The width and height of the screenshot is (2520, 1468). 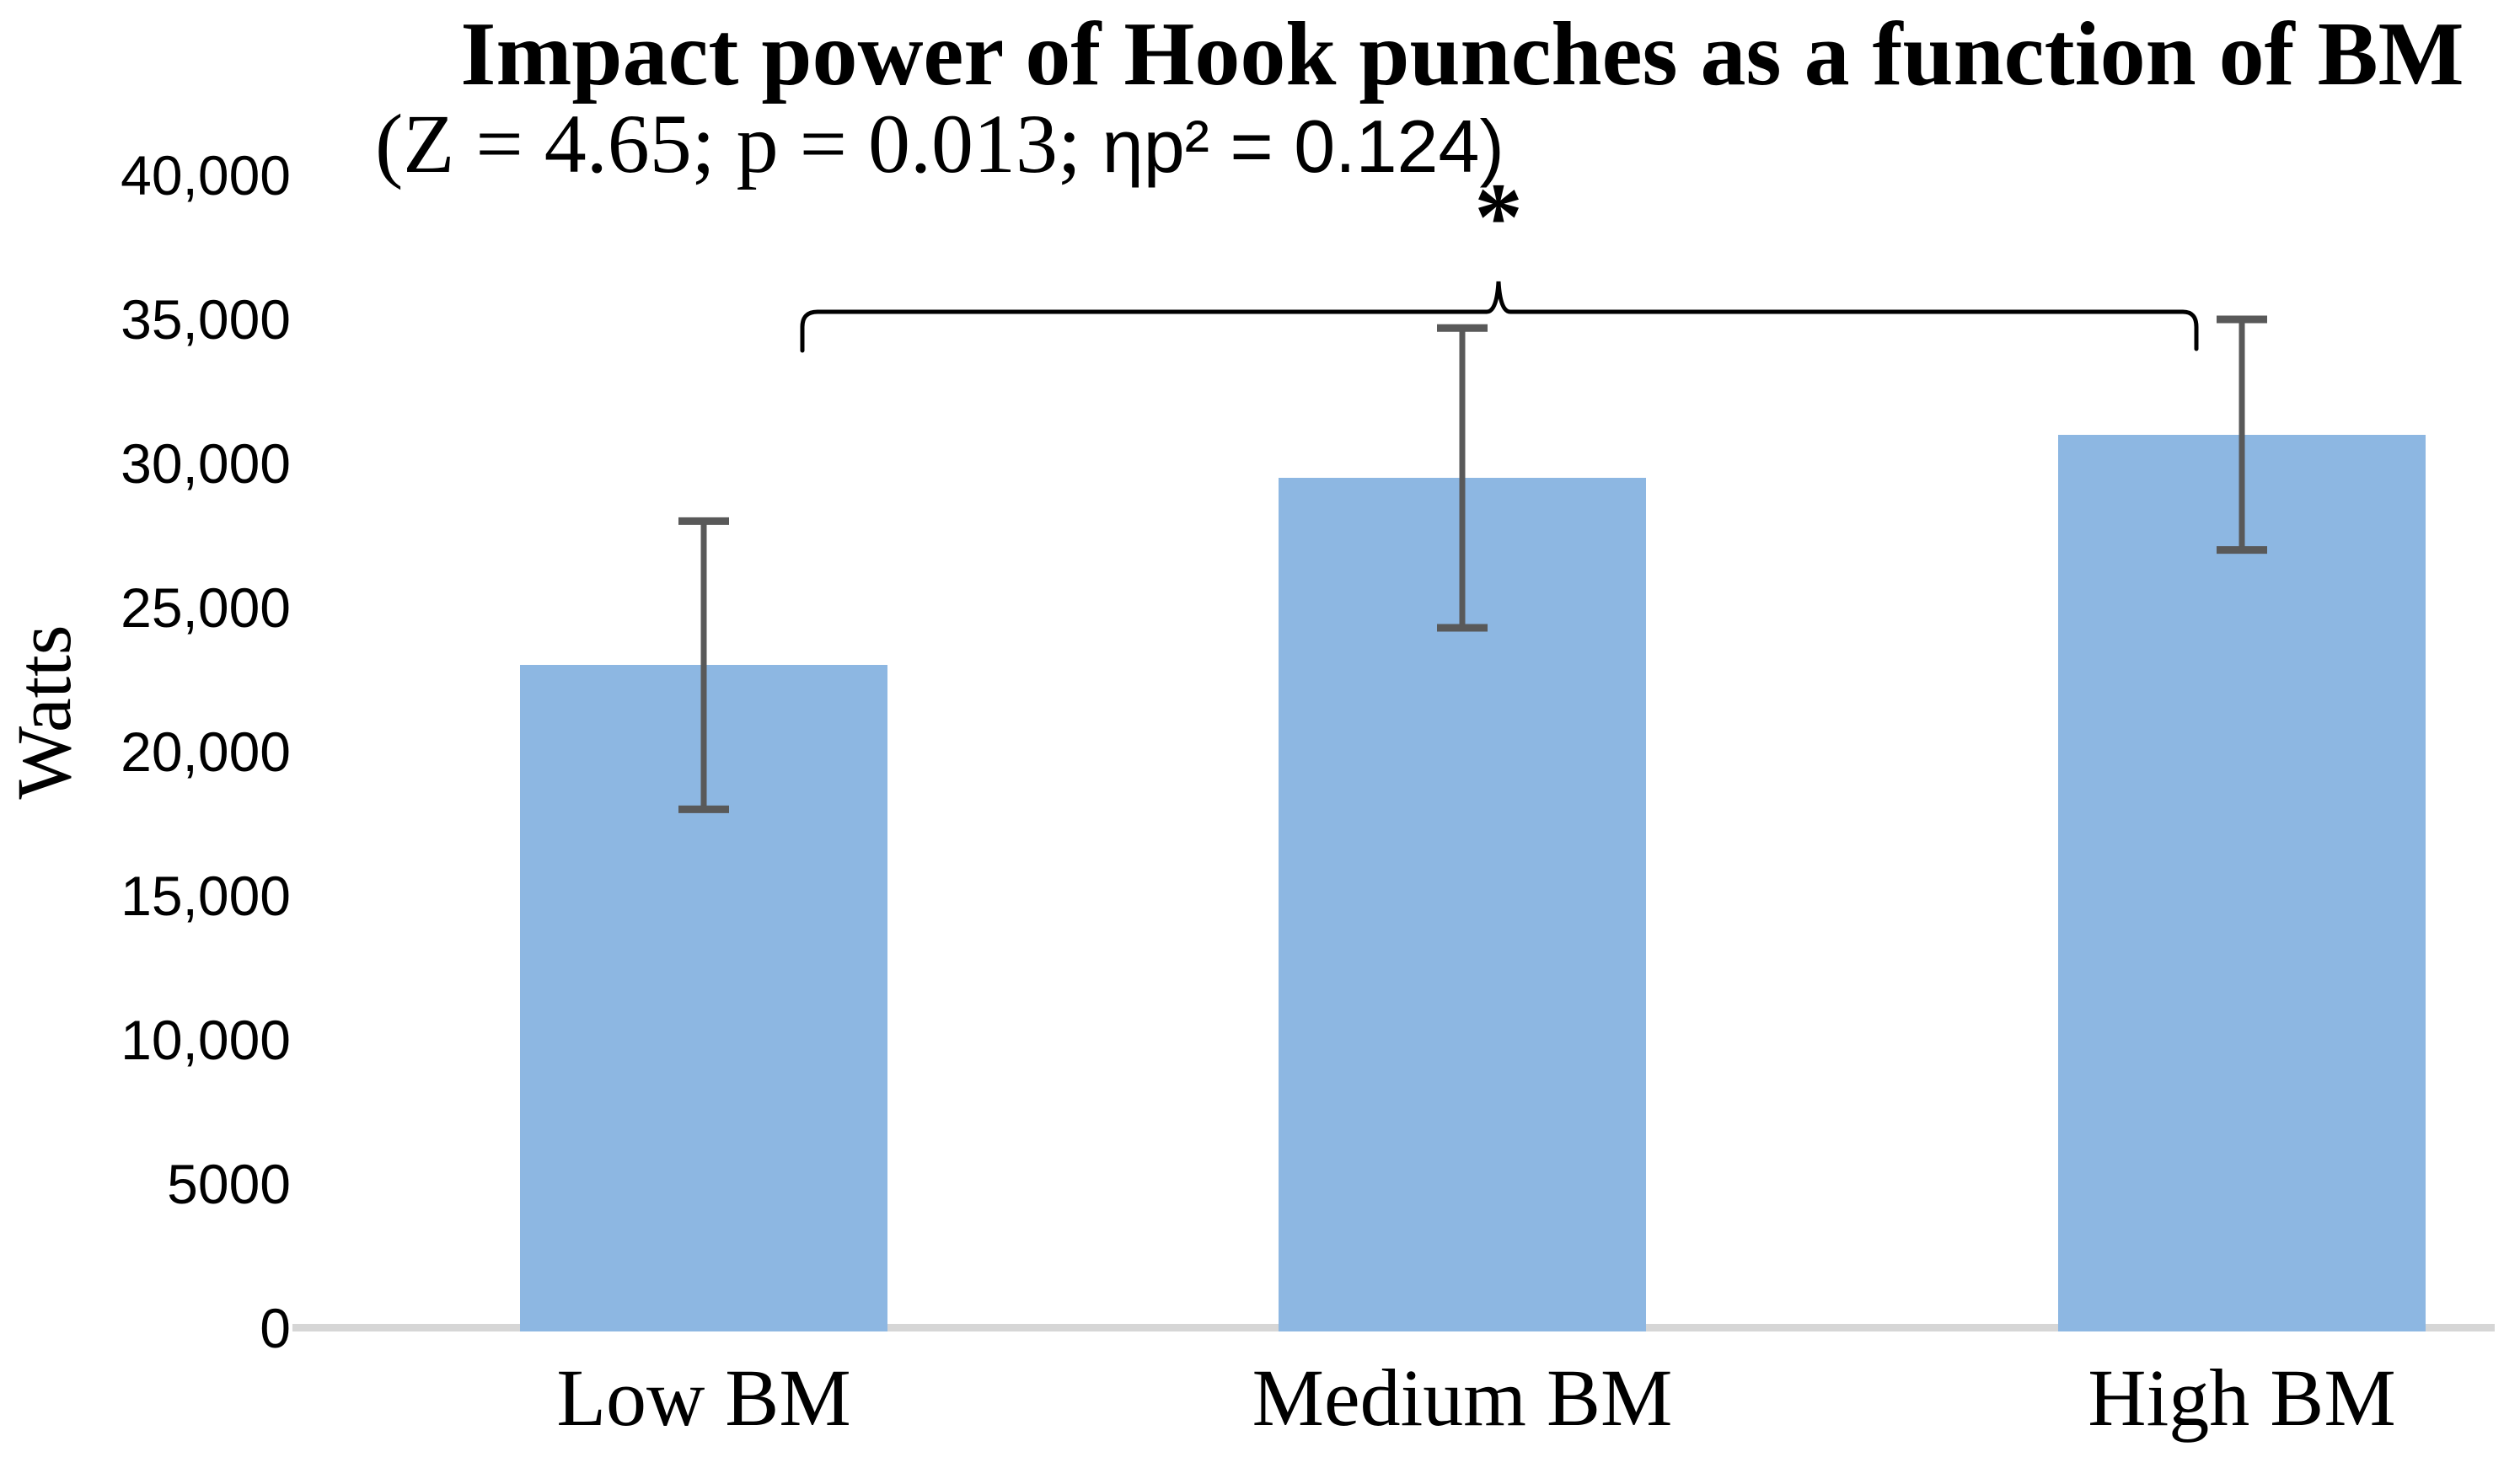 What do you see at coordinates (229, 1184) in the screenshot?
I see `y-tick-label-5000: 5000` at bounding box center [229, 1184].